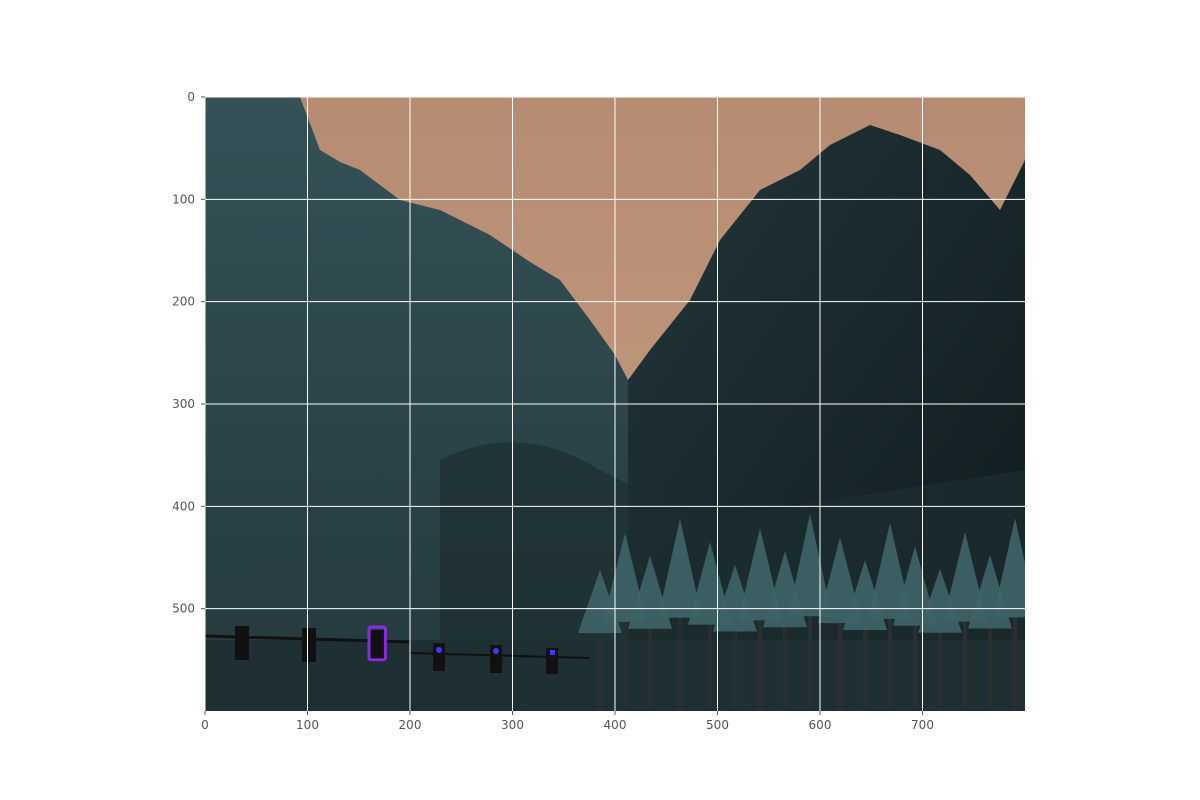 The image size is (1200, 800). Describe the element at coordinates (183, 609) in the screenshot. I see `y-tick-label: 500` at that location.